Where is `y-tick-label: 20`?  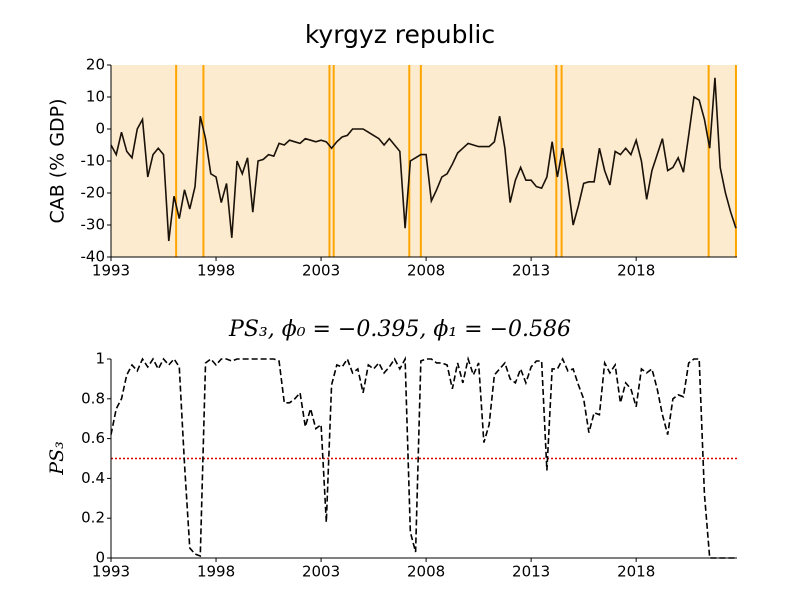 y-tick-label: 20 is located at coordinates (95, 65).